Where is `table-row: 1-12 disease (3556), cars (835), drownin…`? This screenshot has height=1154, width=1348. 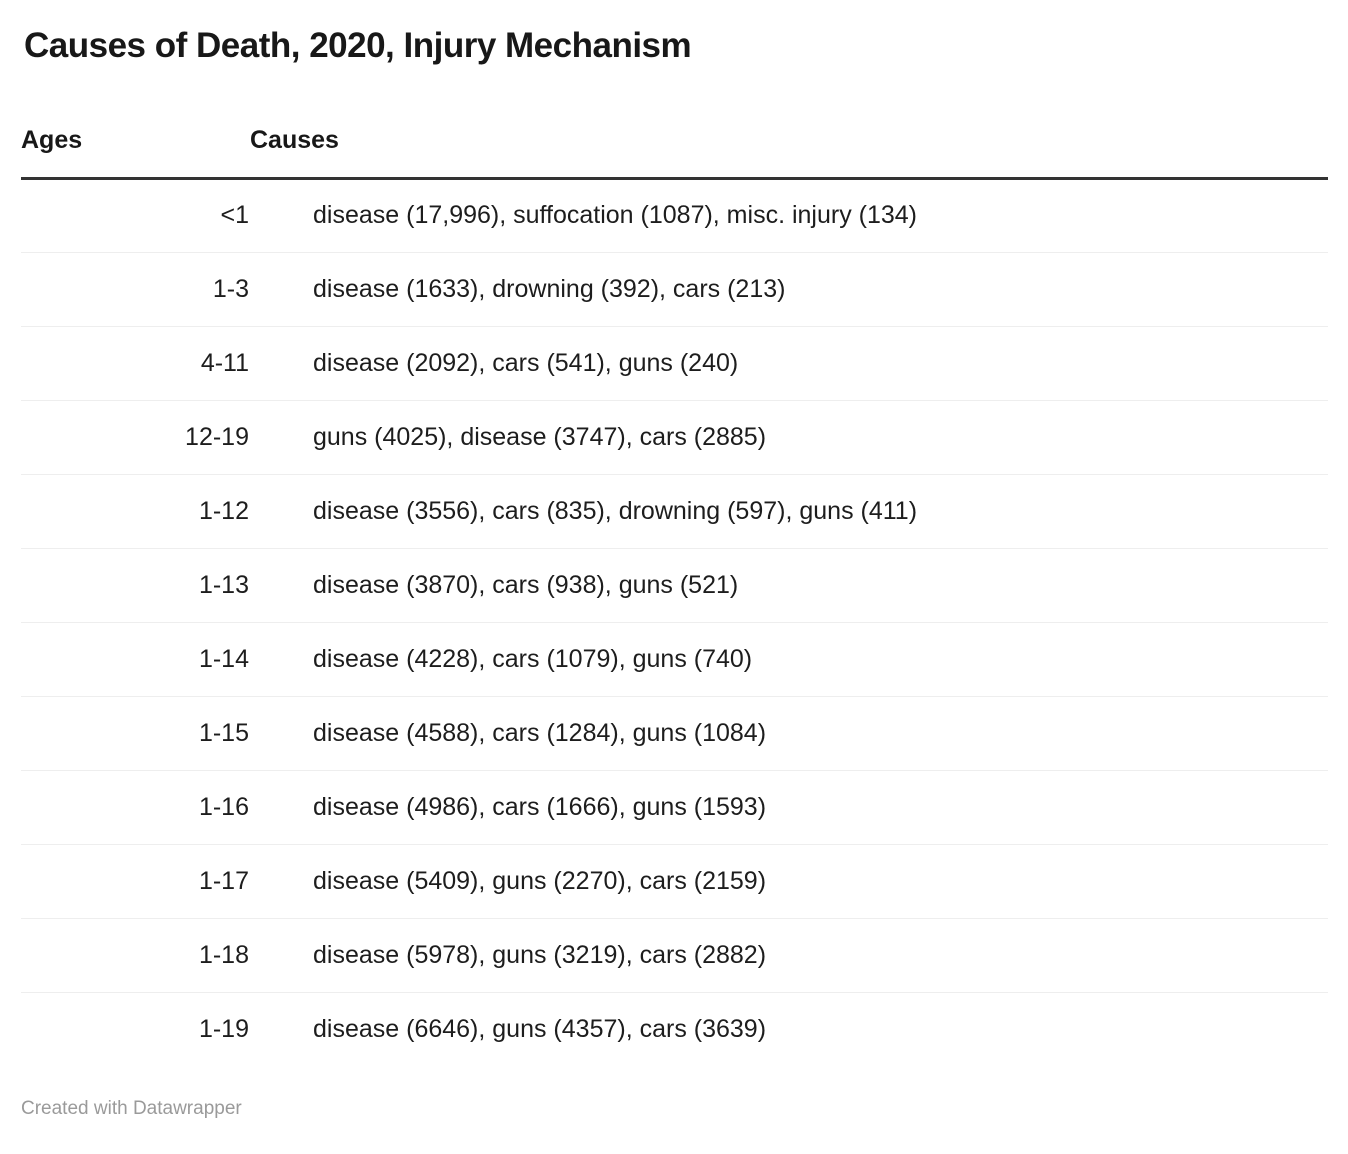 table-row: 1-12 disease (3556), cars (835), drownin… is located at coordinates (674, 511).